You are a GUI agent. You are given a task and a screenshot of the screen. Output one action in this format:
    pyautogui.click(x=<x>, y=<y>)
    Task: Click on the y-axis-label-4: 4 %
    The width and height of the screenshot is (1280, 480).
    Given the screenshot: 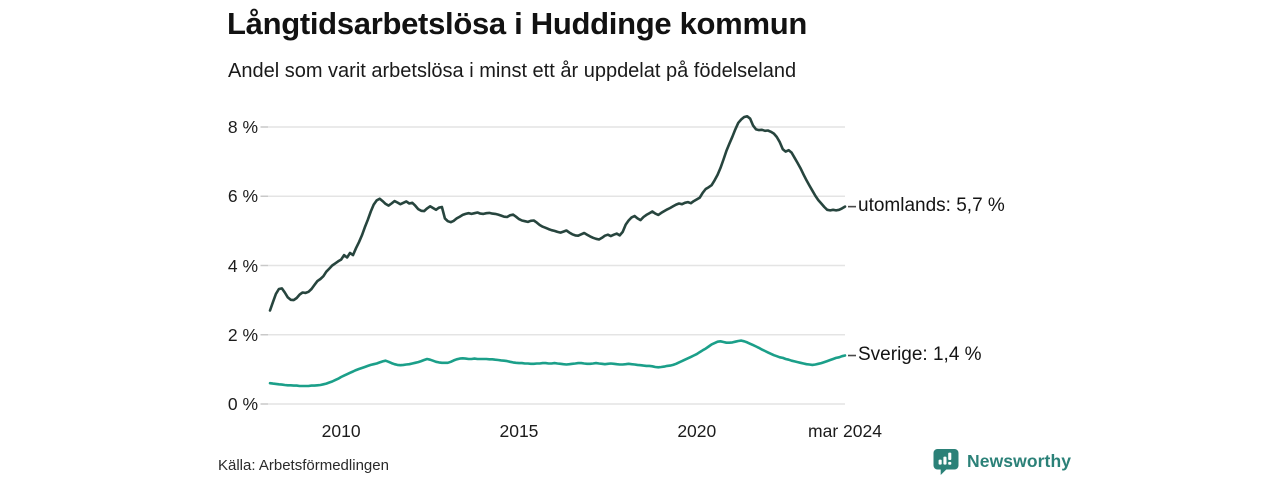 What is the action you would take?
    pyautogui.click(x=242, y=265)
    